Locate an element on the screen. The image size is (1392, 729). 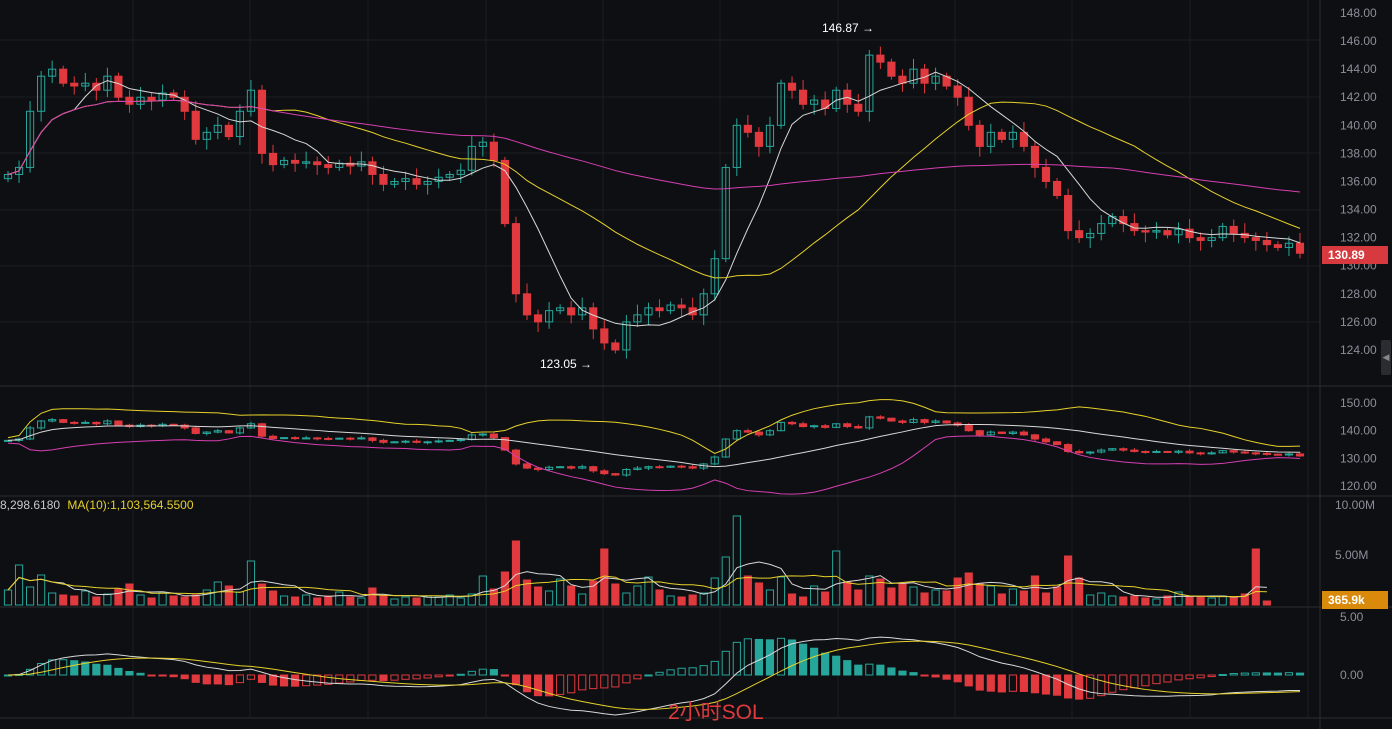
ma-slow-line is located at coordinates (654, 146).